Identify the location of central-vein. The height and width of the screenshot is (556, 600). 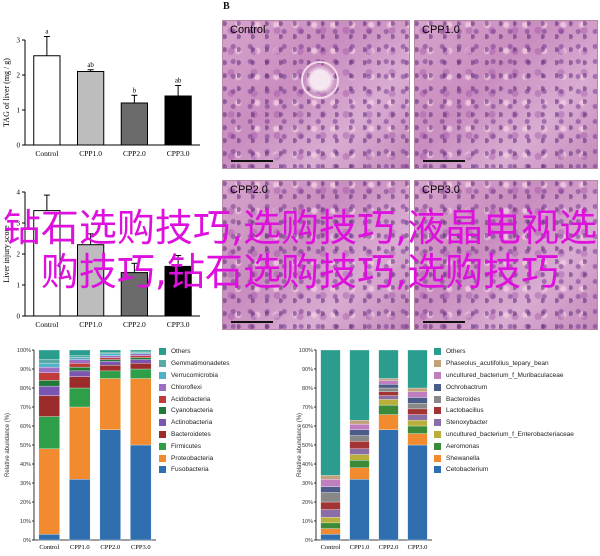
(320, 80).